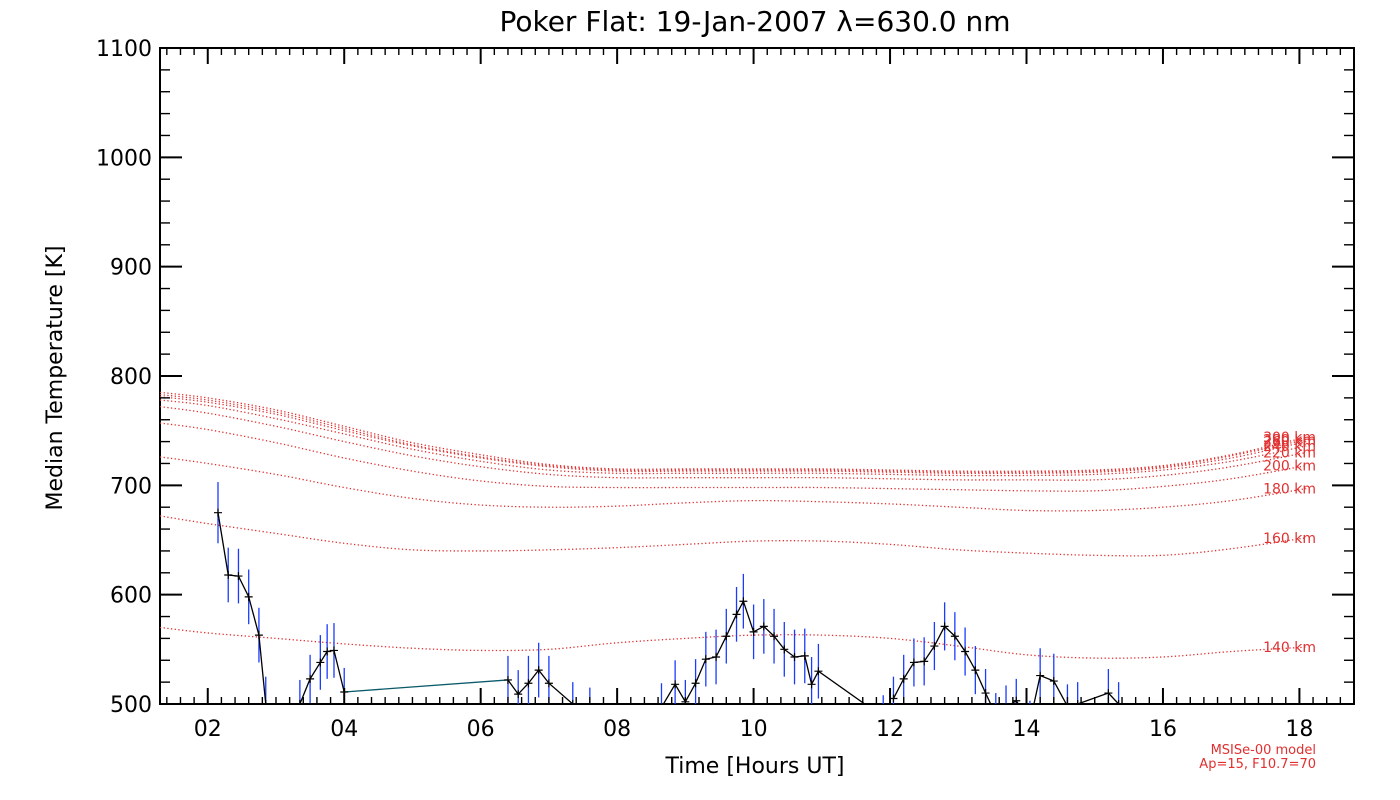 This screenshot has width=1400, height=800. What do you see at coordinates (55, 378) in the screenshot?
I see `y-axis-label: Median Temperature [K]` at bounding box center [55, 378].